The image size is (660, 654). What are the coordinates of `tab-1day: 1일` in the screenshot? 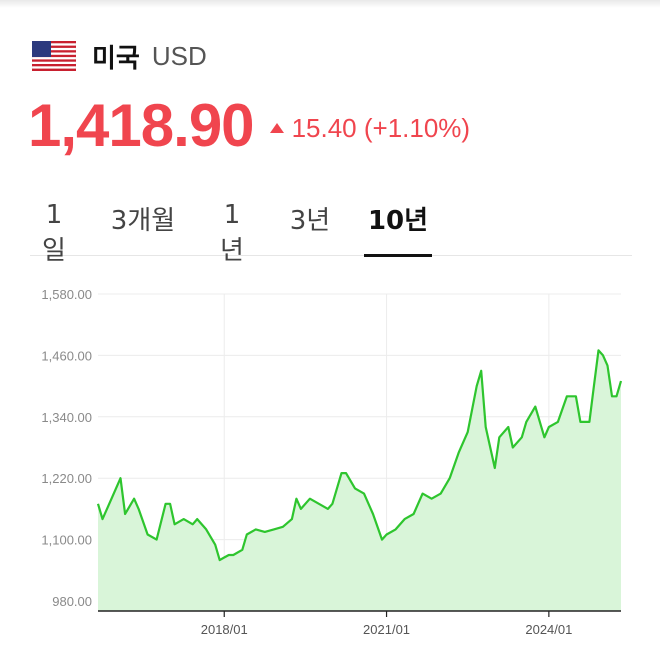 It's located at (54, 233).